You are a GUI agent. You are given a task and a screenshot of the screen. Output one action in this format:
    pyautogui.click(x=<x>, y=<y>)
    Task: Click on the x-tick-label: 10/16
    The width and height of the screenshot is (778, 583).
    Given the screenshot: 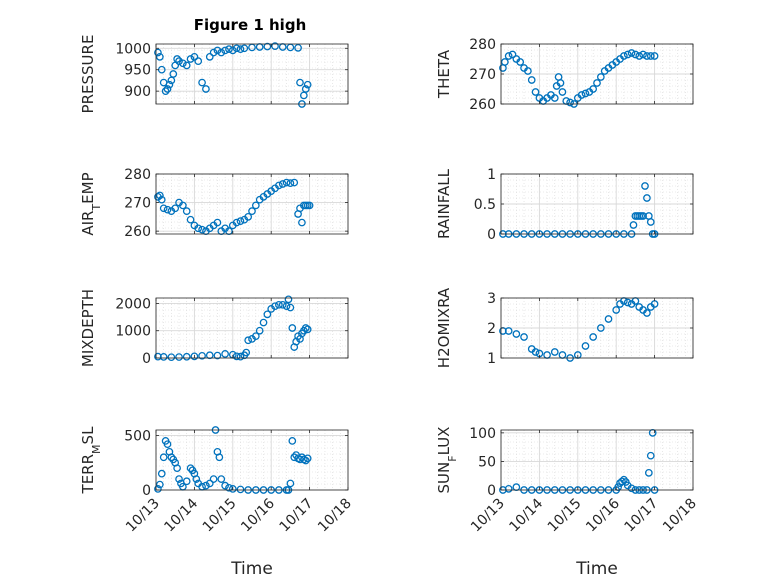 What is the action you would take?
    pyautogui.click(x=258, y=515)
    